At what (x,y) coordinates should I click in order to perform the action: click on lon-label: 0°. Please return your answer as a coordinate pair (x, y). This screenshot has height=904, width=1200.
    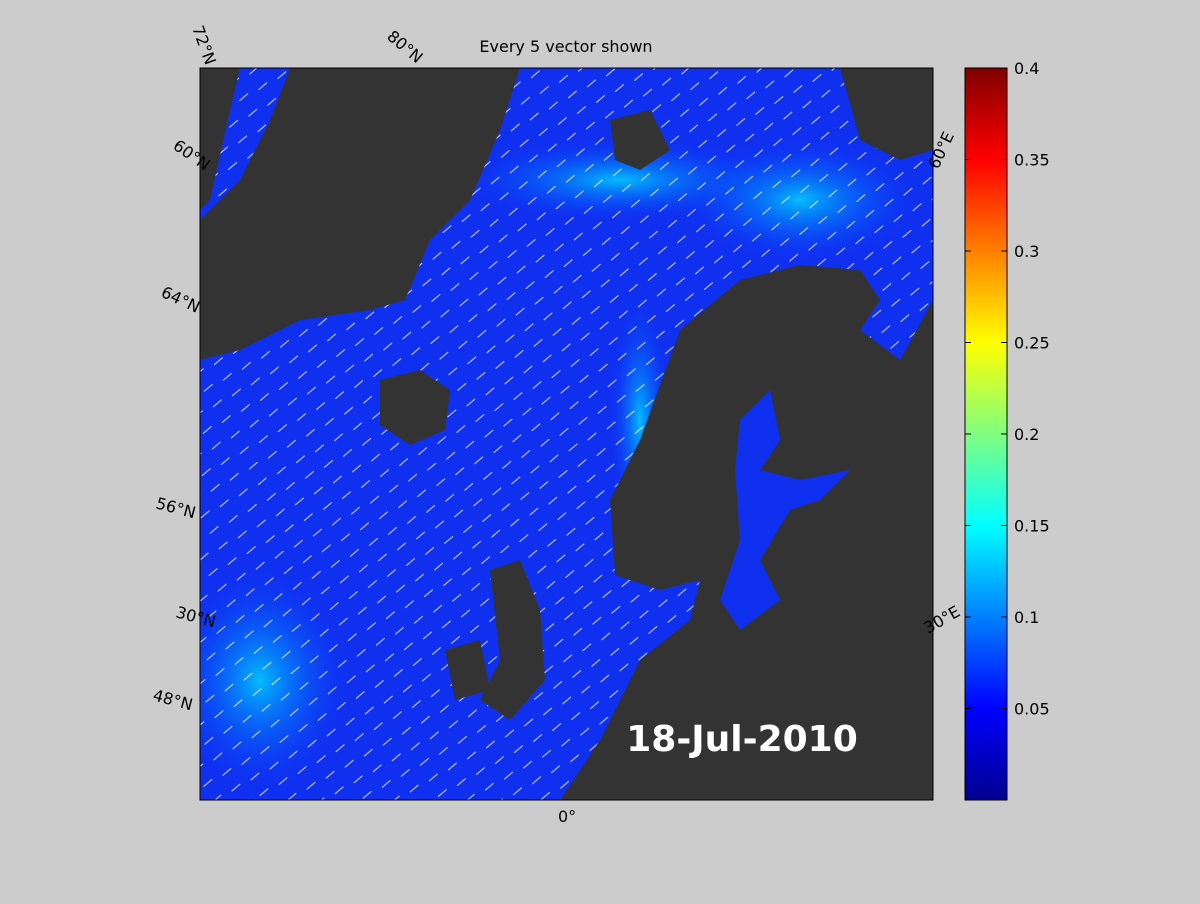
    Looking at the image, I should click on (567, 816).